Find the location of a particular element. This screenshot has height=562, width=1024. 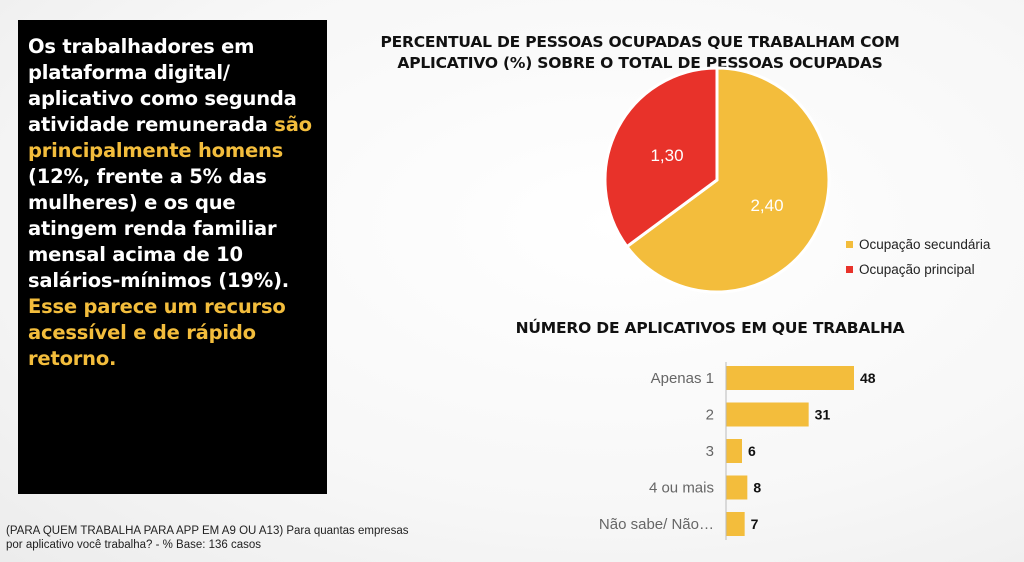

legend-label-1: Ocupação secundária is located at coordinates (925, 244).